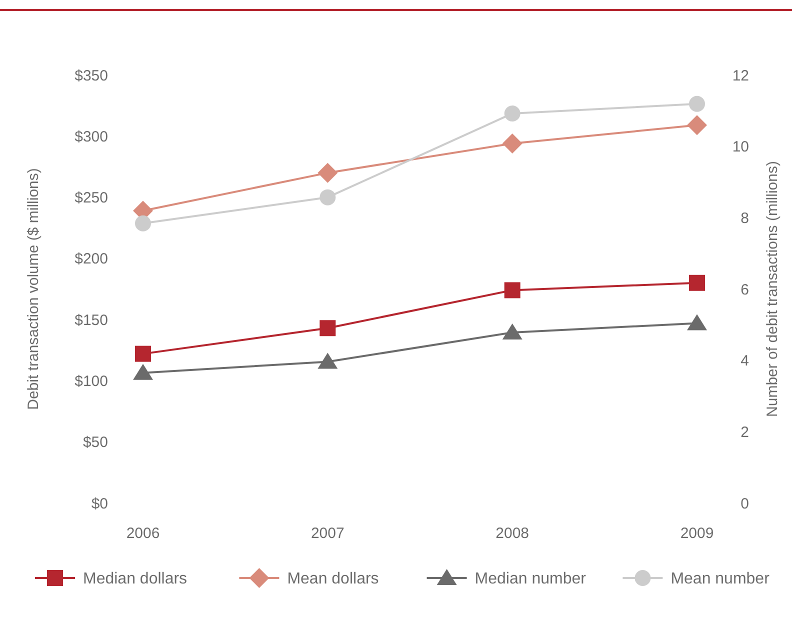  Describe the element at coordinates (530, 579) in the screenshot. I see `legend-label: Median number` at that location.